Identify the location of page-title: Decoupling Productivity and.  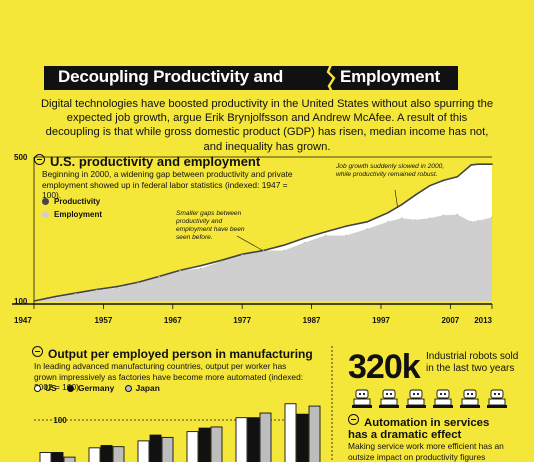
(171, 76).